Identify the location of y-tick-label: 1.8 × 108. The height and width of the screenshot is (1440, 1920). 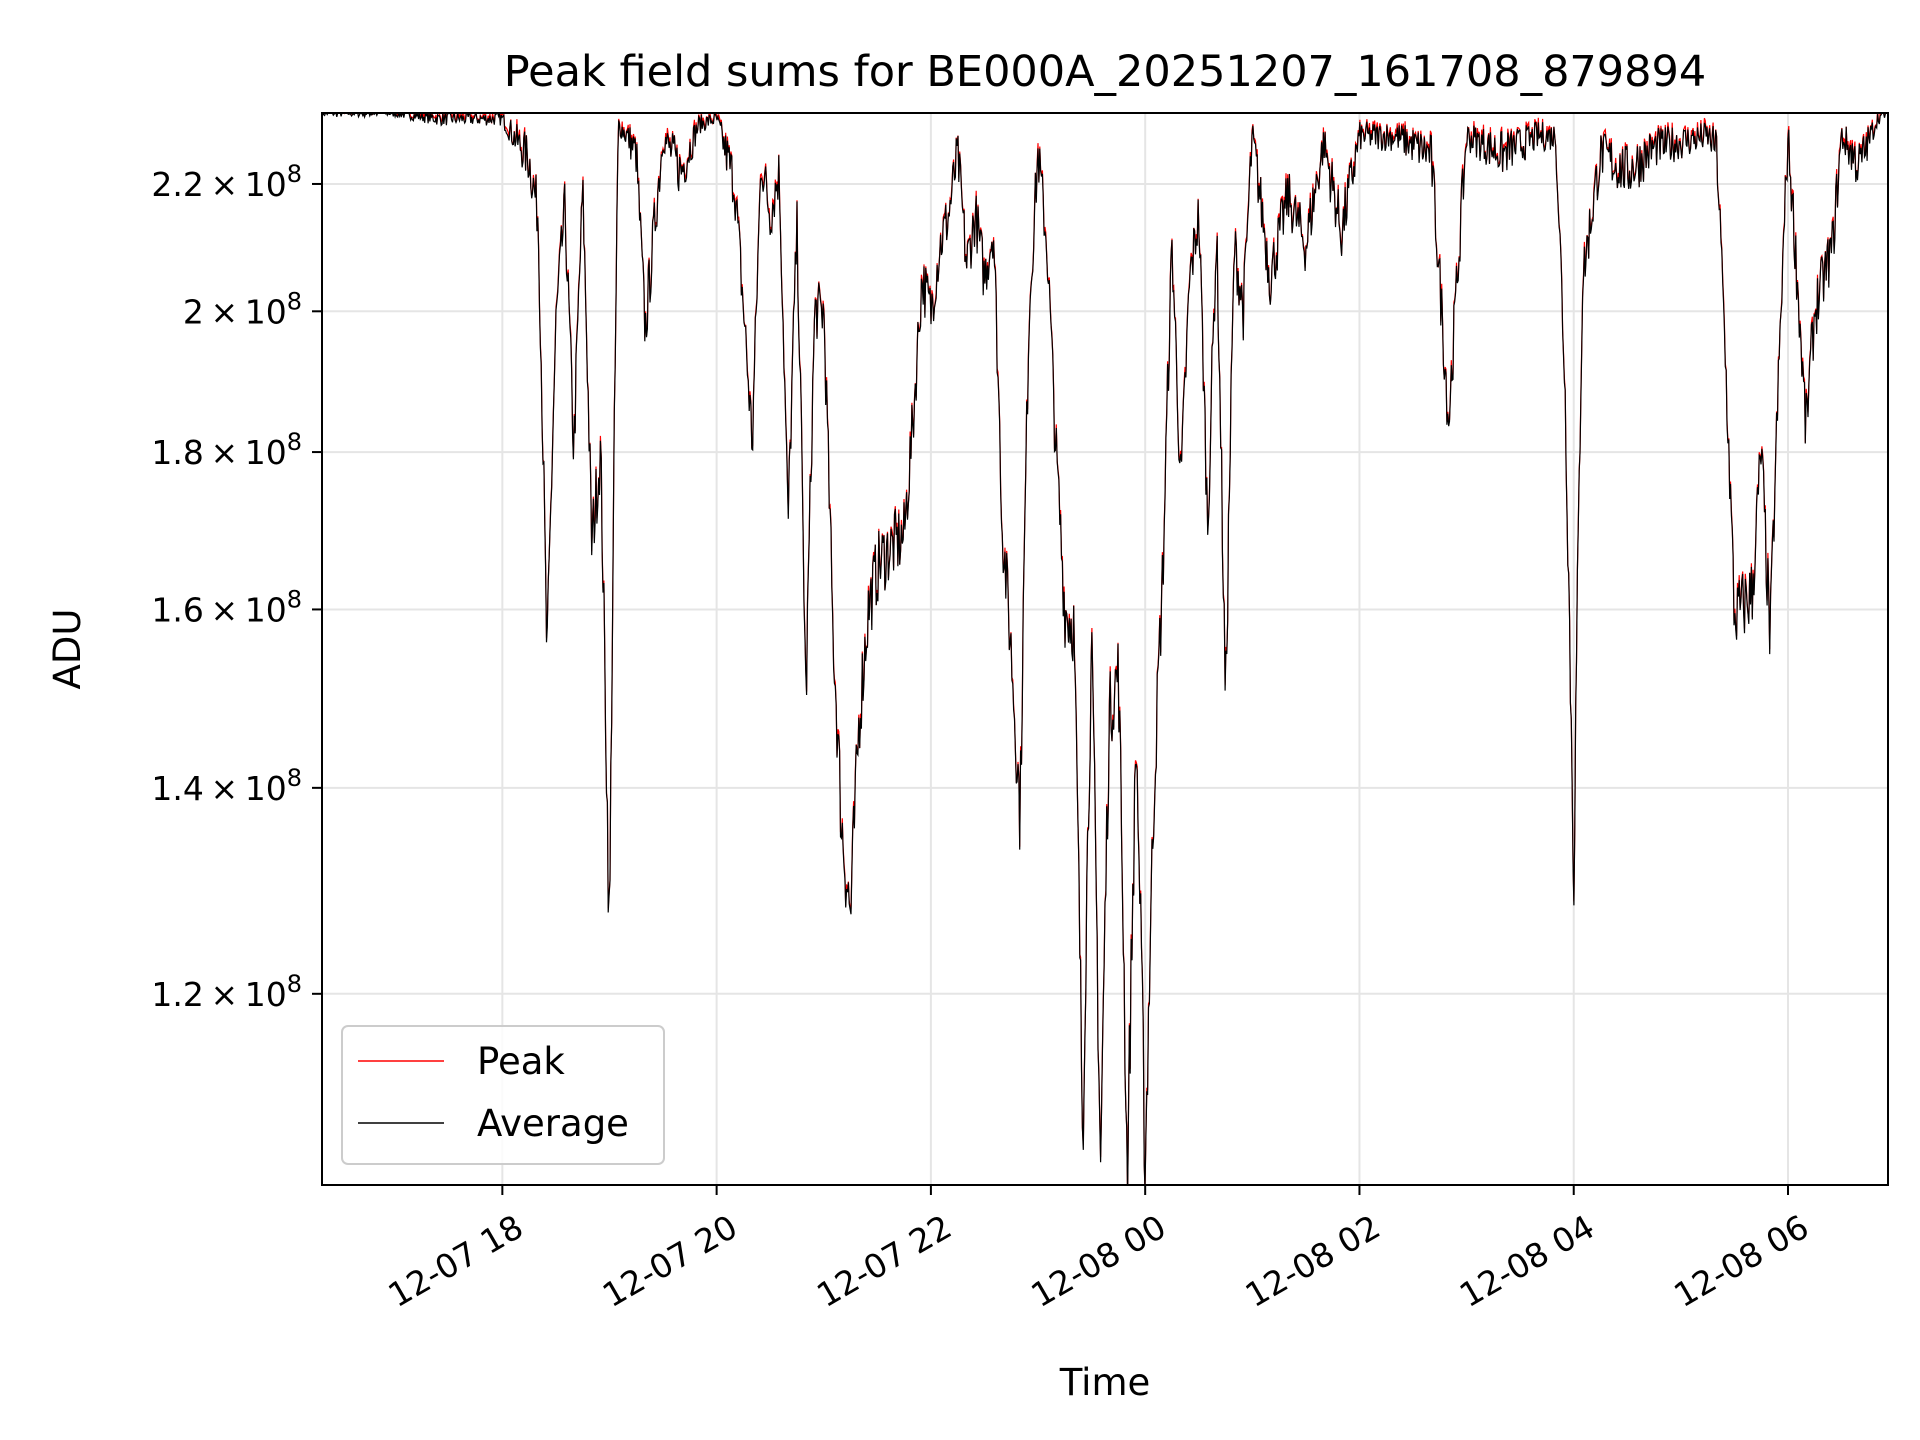
(226, 450).